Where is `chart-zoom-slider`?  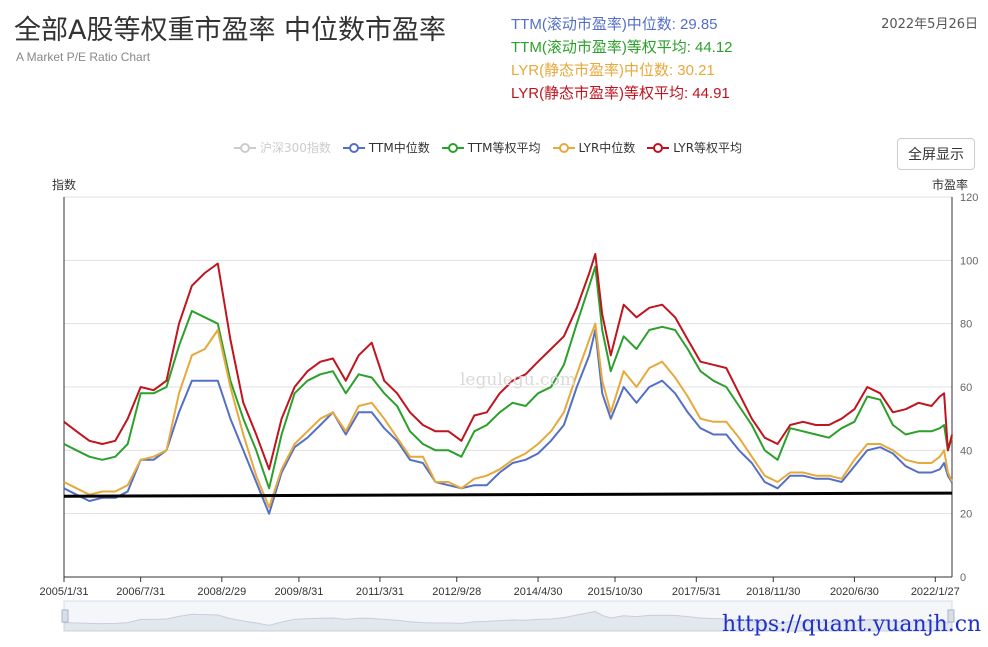 chart-zoom-slider is located at coordinates (508, 616).